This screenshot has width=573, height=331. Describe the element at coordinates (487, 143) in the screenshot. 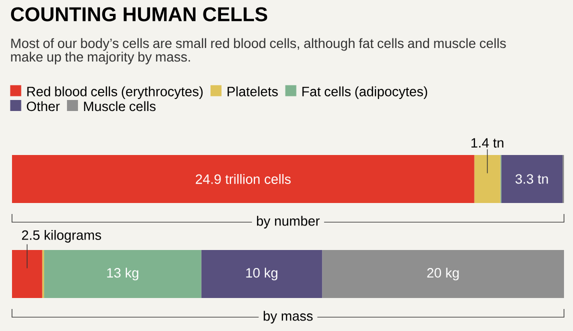

I see `data-label: 1.4 tn` at that location.